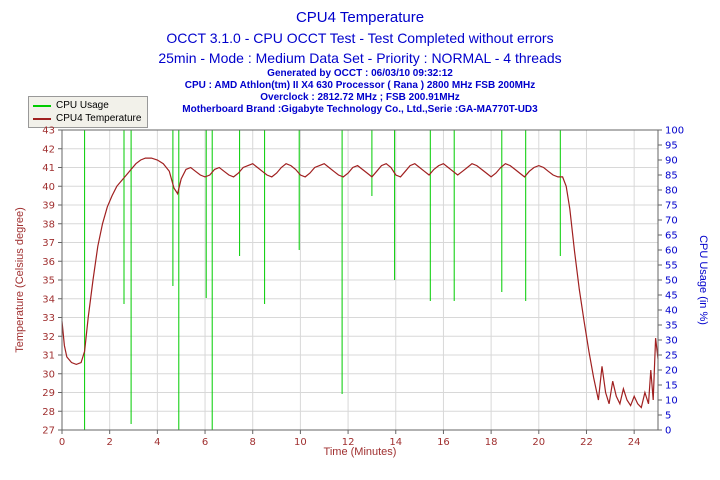  What do you see at coordinates (668, 416) in the screenshot?
I see `svg-text: 5` at bounding box center [668, 416].